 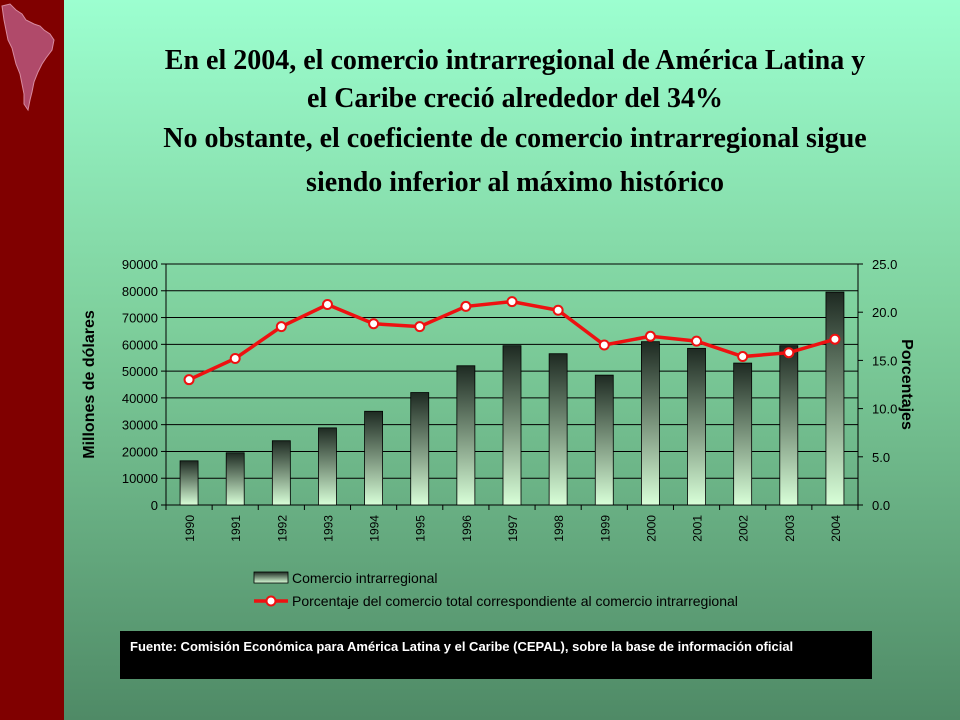 I want to click on y-tick-label: 10000, so click(x=140, y=478).